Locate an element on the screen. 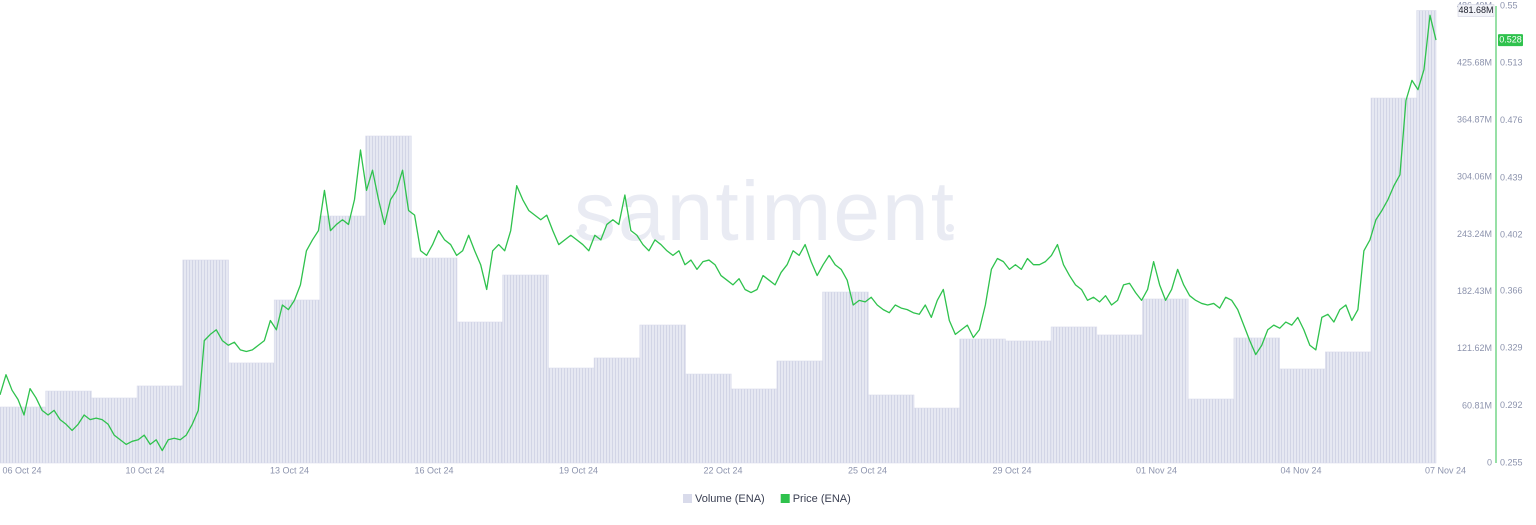 The width and height of the screenshot is (1536, 525). y2-tick-label: 0.439 is located at coordinates (1511, 177).